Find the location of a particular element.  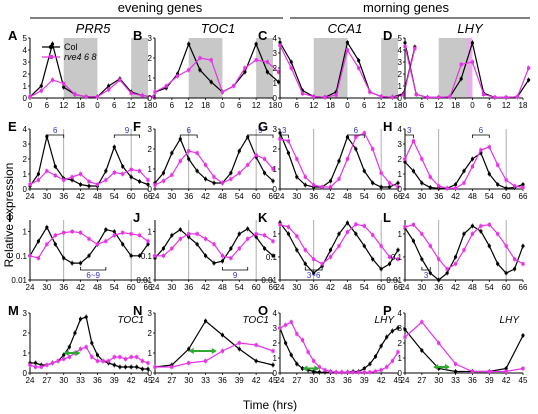

series-line-N-col is located at coordinates (214, 344).